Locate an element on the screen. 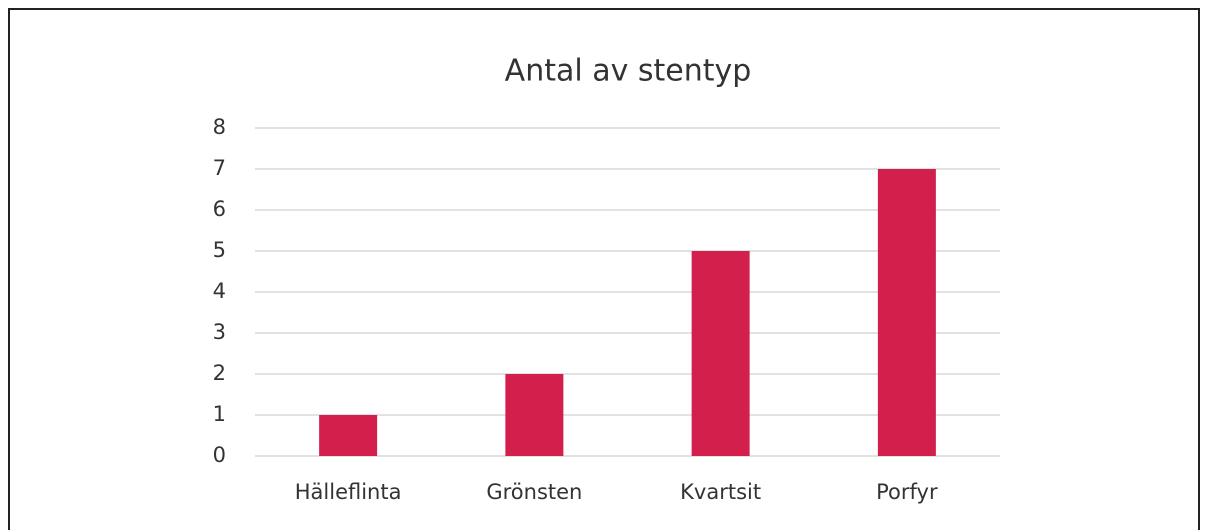 The height and width of the screenshot is (530, 1208). y-tick-label: 2 is located at coordinates (219, 373).